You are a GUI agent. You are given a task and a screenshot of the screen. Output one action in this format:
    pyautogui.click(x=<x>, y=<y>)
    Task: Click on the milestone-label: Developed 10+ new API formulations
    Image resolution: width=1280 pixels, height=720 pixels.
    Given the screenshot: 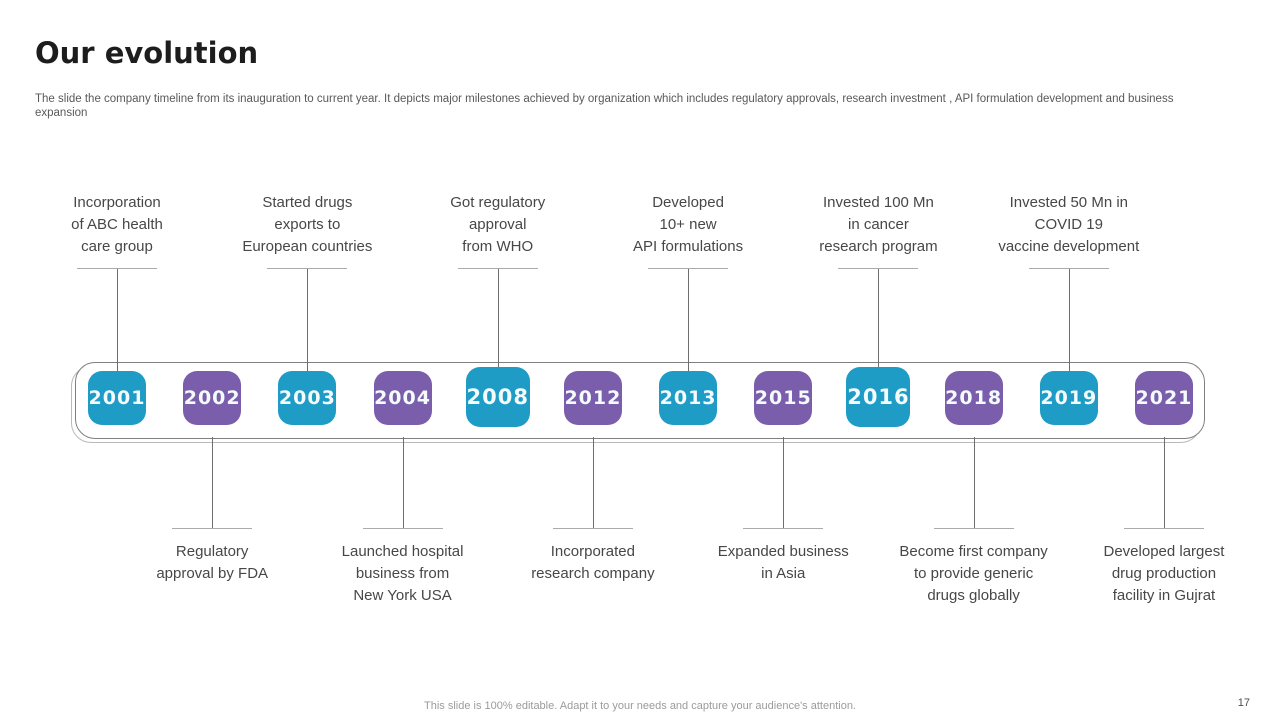 What is the action you would take?
    pyautogui.click(x=688, y=222)
    